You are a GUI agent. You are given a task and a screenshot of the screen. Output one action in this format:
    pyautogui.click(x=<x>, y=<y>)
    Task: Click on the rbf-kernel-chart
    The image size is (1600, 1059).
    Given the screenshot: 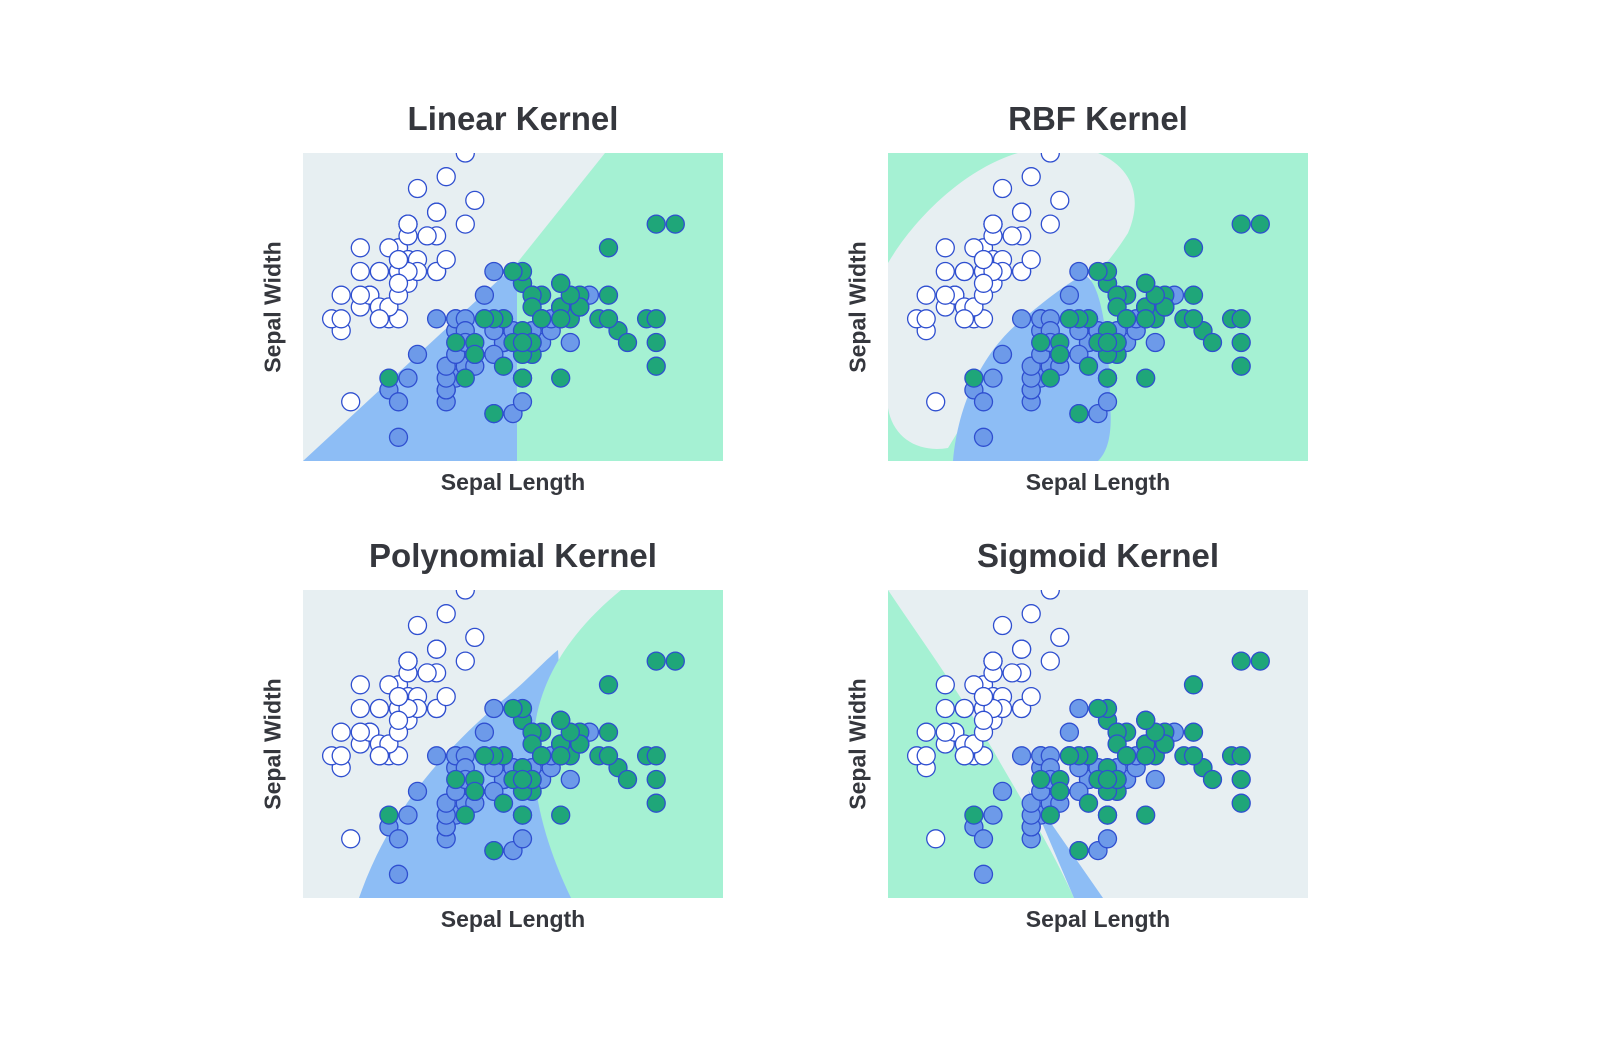 What is the action you would take?
    pyautogui.click(x=1098, y=307)
    